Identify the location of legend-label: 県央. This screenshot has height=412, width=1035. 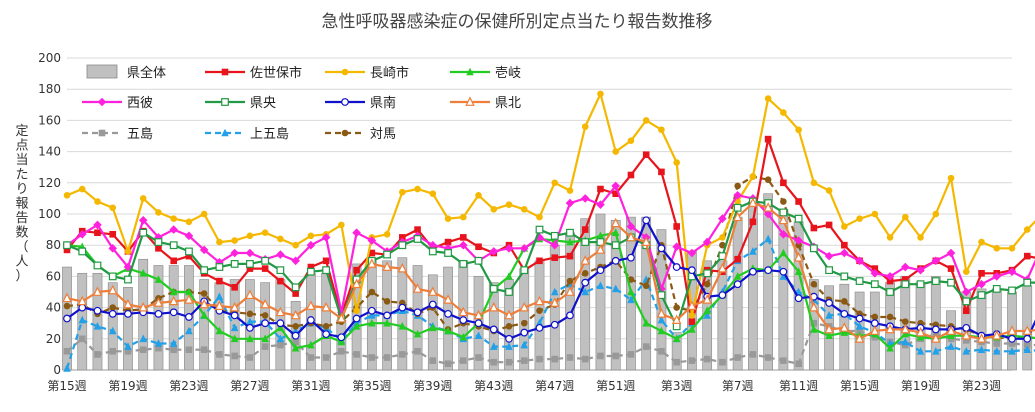
(263, 103).